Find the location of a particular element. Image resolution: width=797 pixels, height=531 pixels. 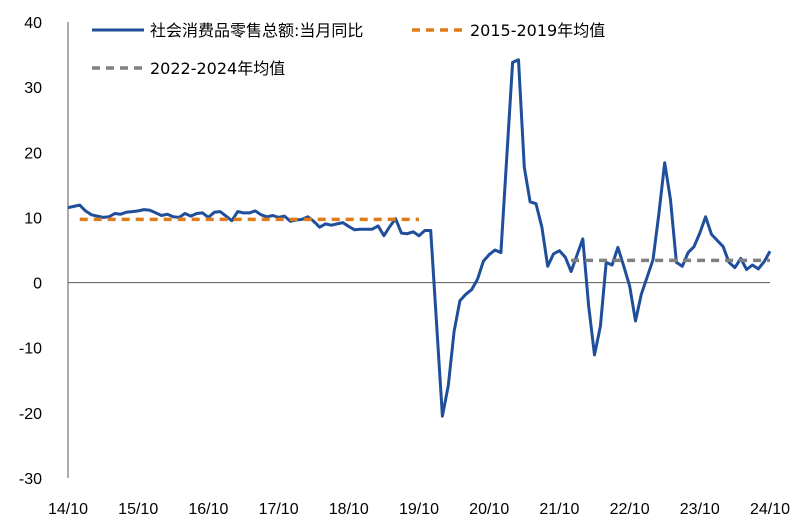

y-tick-label: 40 is located at coordinates (33, 23).